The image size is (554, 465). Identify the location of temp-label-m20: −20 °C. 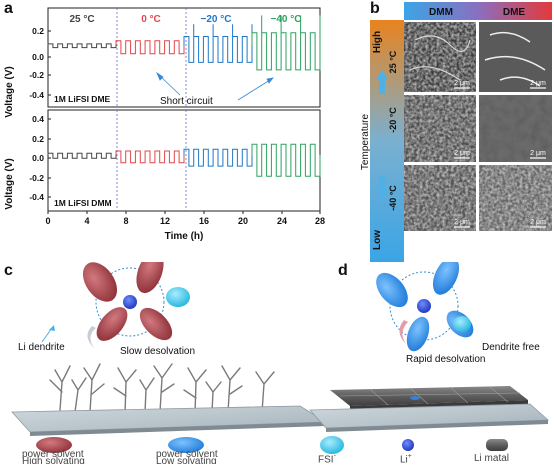
(216, 19).